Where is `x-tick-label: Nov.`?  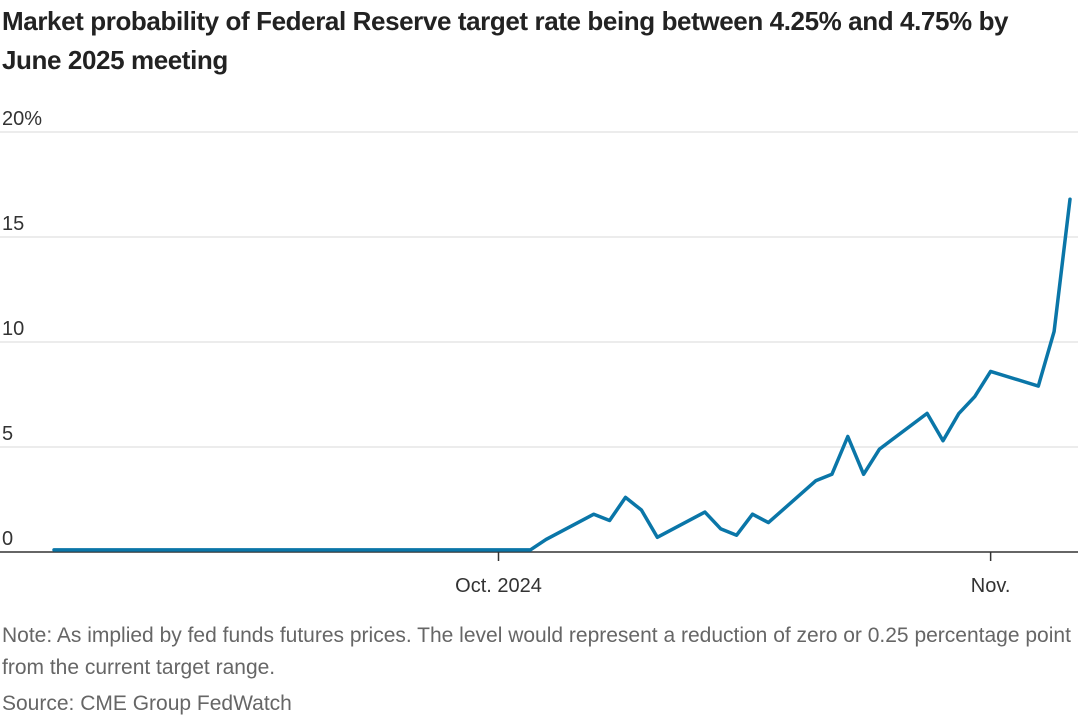
x-tick-label: Nov. is located at coordinates (991, 586).